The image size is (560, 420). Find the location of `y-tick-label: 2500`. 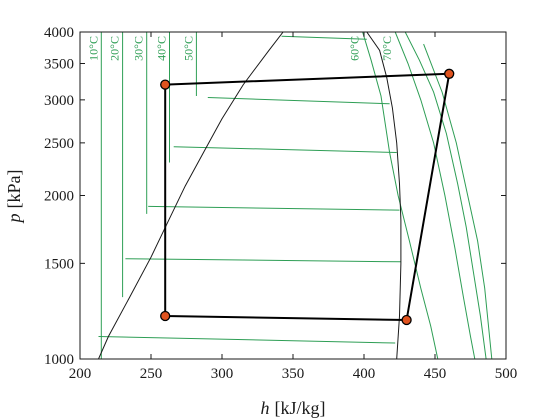

y-tick-label: 2500 is located at coordinates (59, 144).